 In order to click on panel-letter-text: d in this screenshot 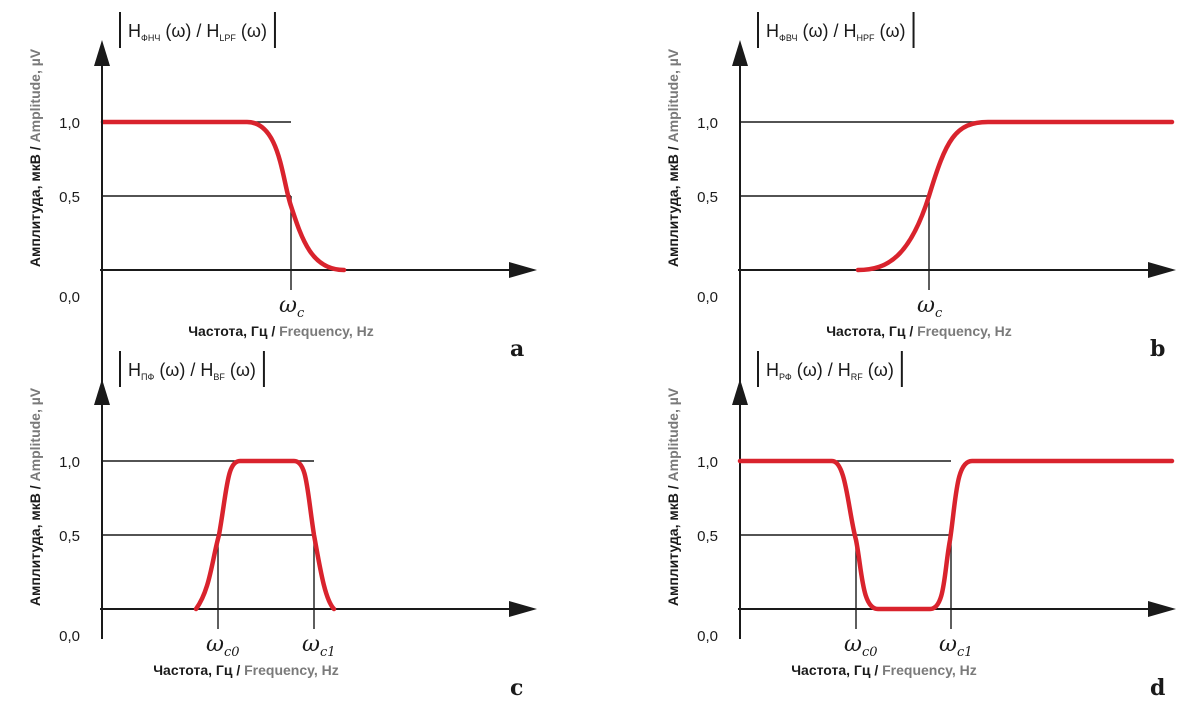, I will do `click(1157, 688)`.